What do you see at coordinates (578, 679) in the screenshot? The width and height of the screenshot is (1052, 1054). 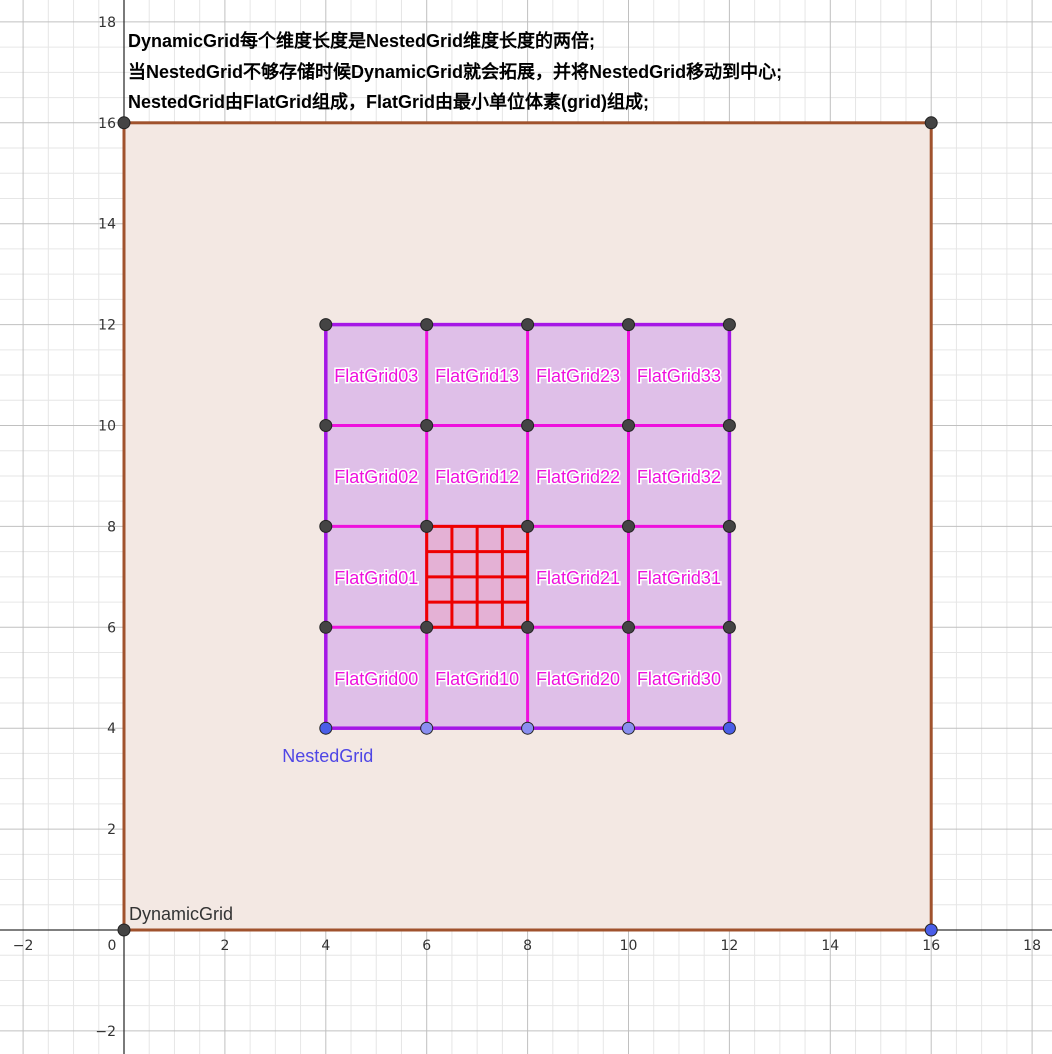 I see `flatgrid-label: FlatGrid20` at bounding box center [578, 679].